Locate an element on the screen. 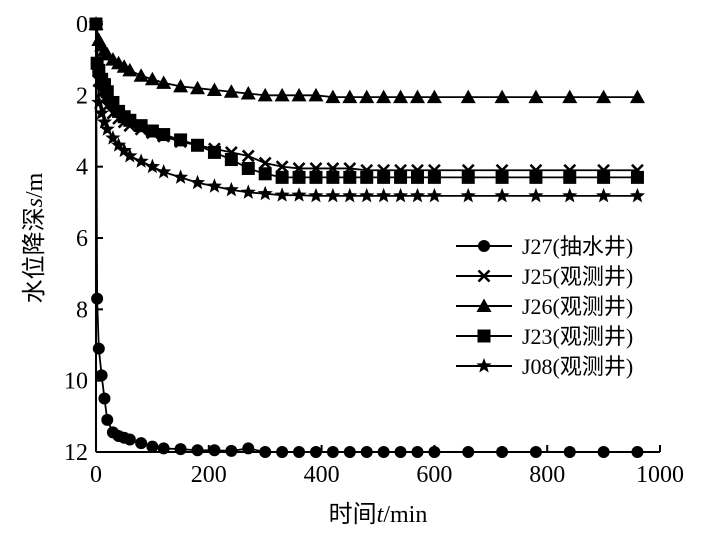  legend-item: J27(抽水井) is located at coordinates (544, 246).